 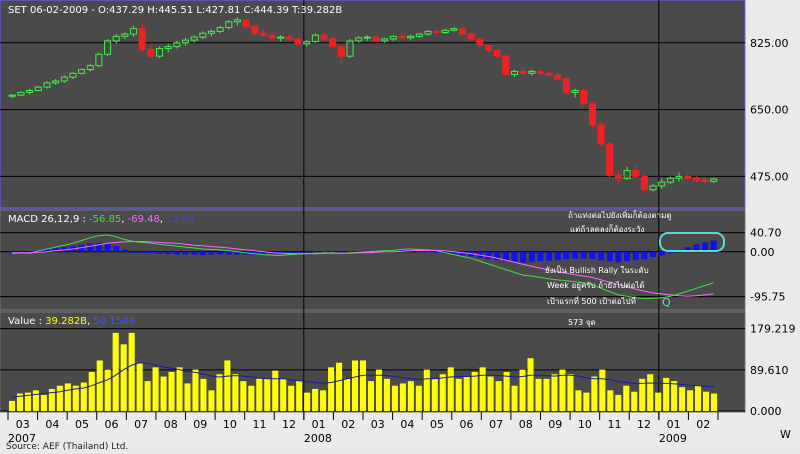 I want to click on macd-legend-part-4: ,, so click(x=163, y=219).